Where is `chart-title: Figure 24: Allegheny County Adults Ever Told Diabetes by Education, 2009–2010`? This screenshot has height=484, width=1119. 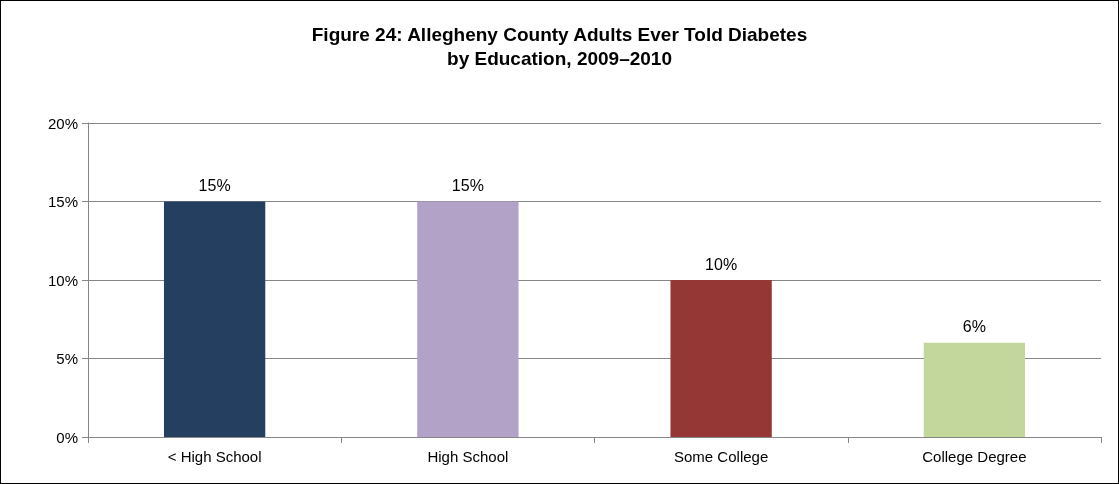 chart-title: Figure 24: Allegheny County Adults Ever Told Diabetes by Education, 2009–2010 is located at coordinates (559, 46).